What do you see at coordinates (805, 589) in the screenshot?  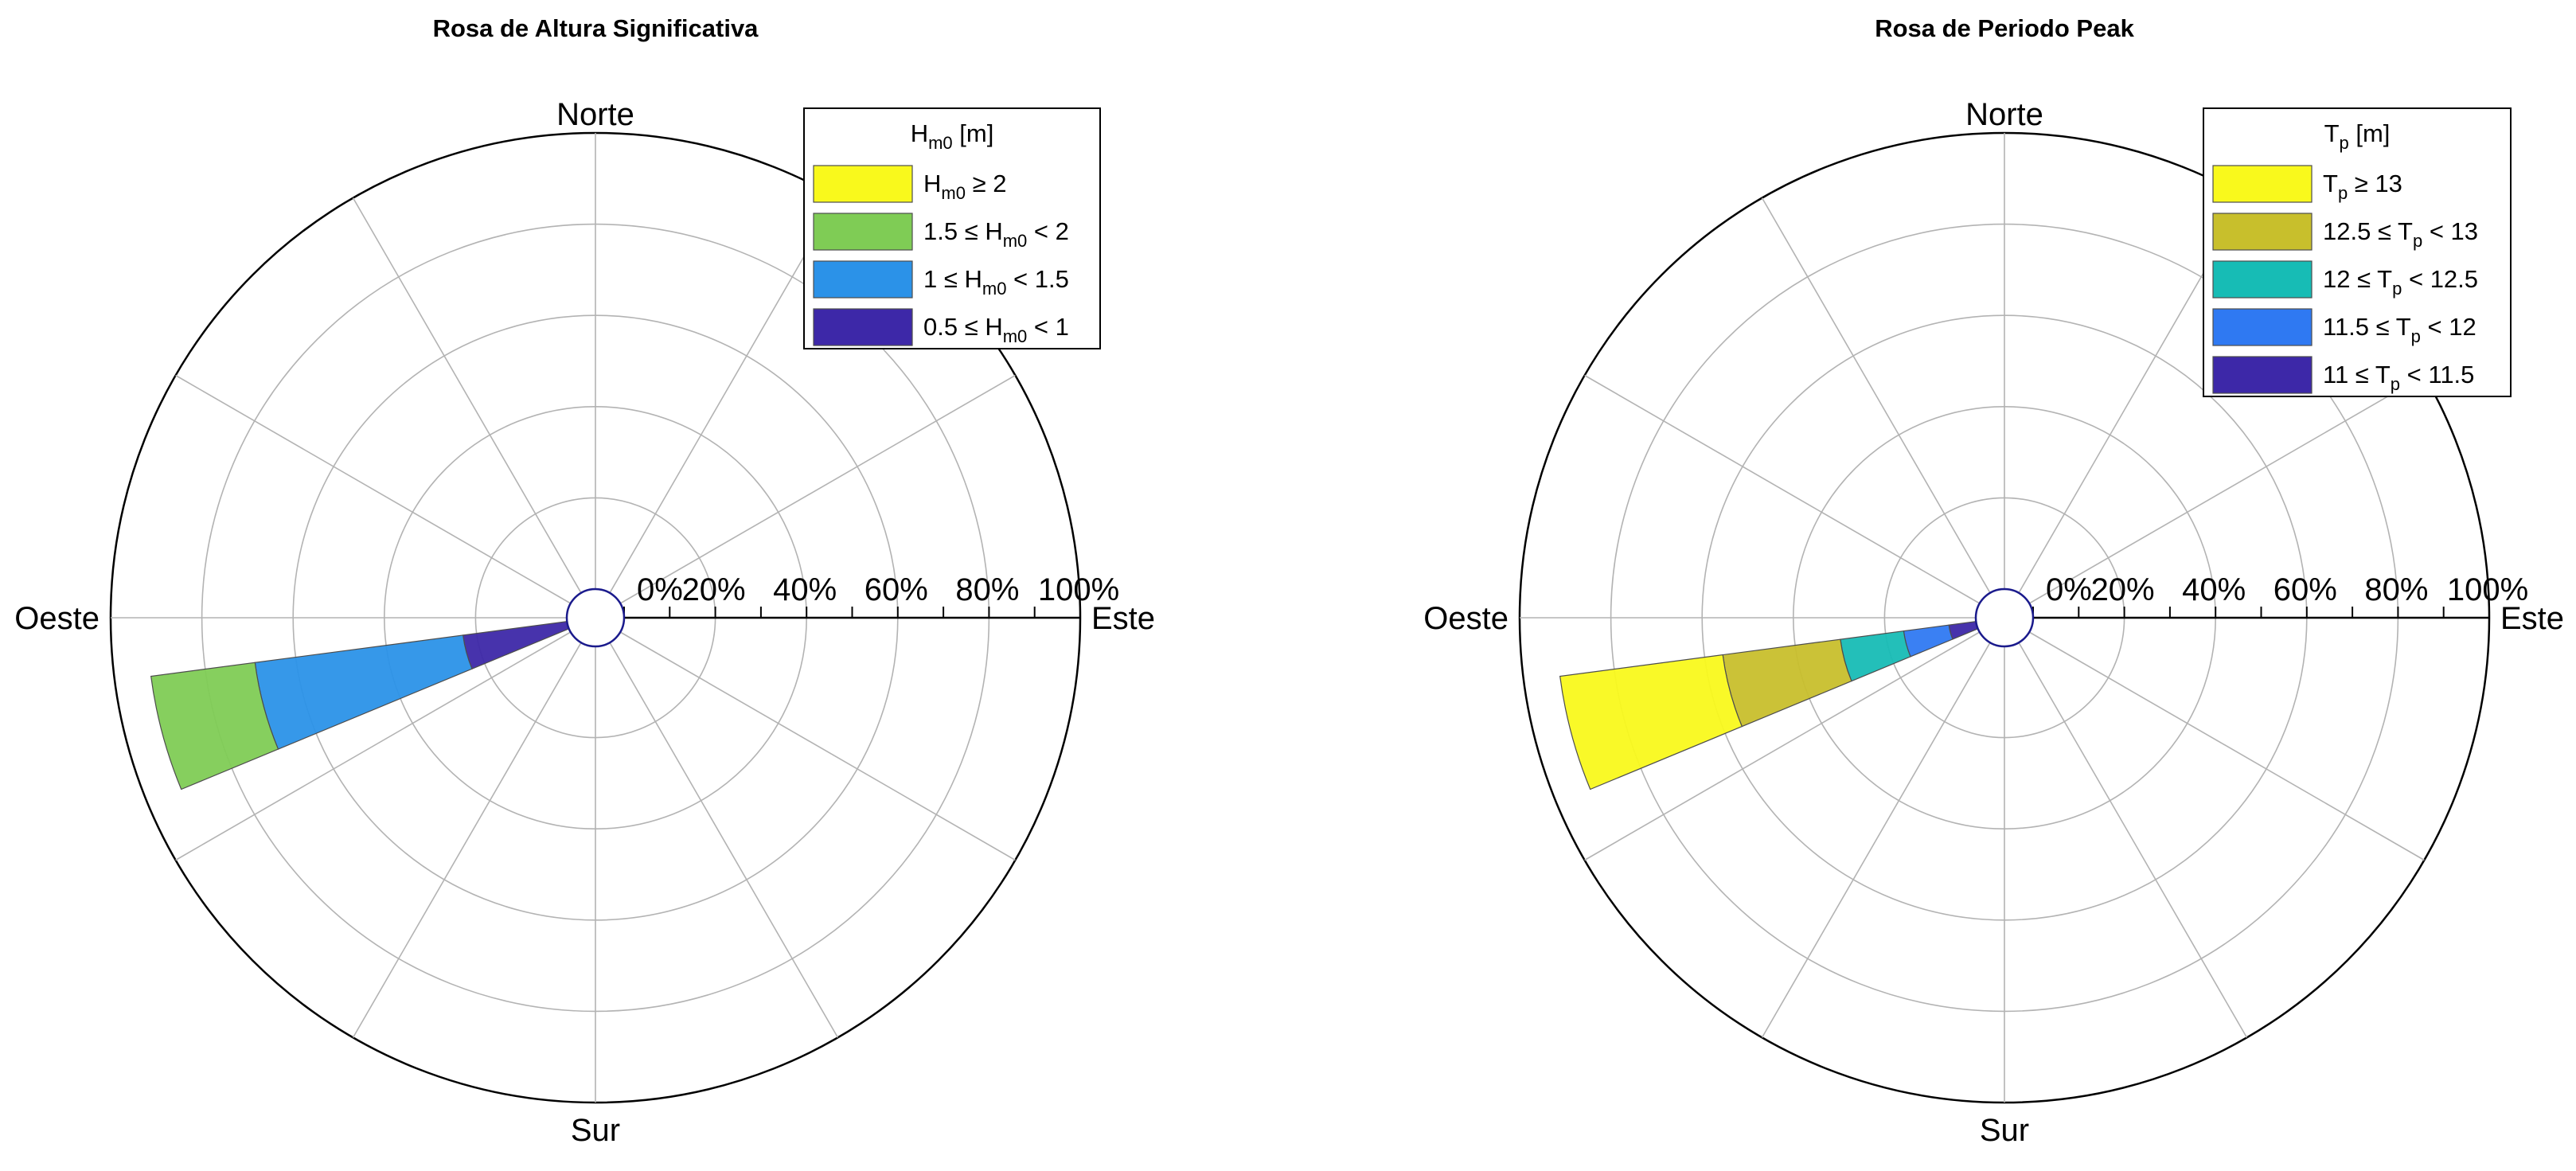 I see `radial-tick-label: 40%` at bounding box center [805, 589].